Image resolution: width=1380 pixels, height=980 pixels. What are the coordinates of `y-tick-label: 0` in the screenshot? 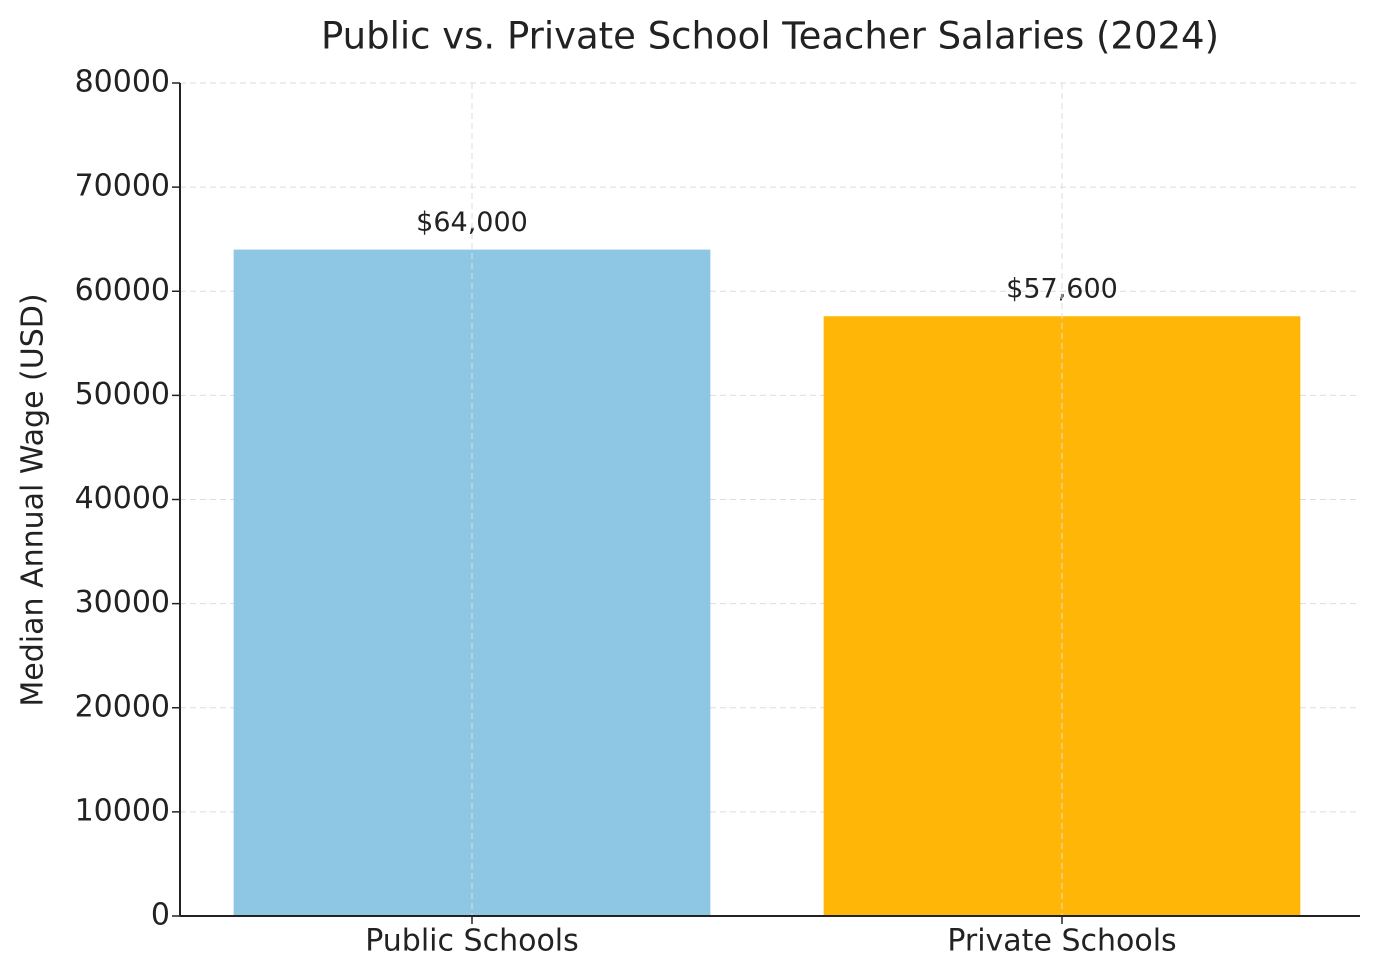 It's located at (160, 915).